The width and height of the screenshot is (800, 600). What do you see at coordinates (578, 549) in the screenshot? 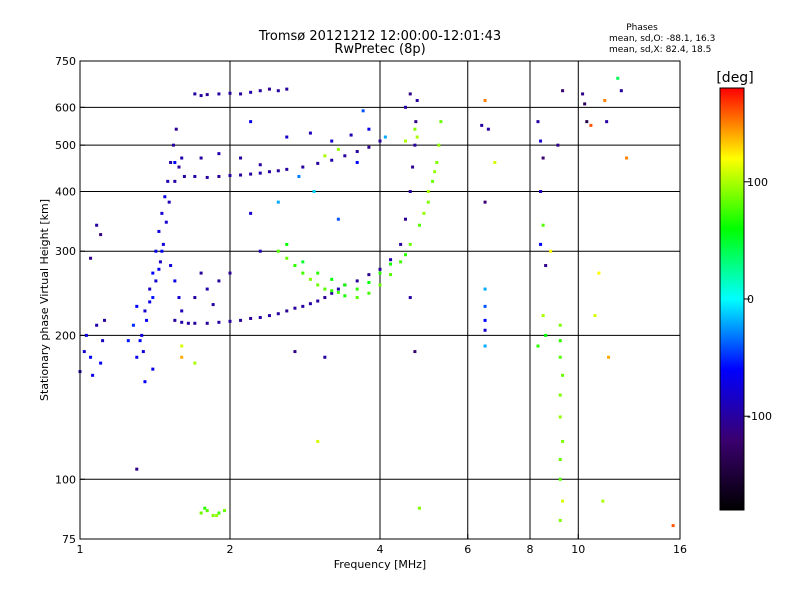
I see `x-tick-label: 10` at bounding box center [578, 549].